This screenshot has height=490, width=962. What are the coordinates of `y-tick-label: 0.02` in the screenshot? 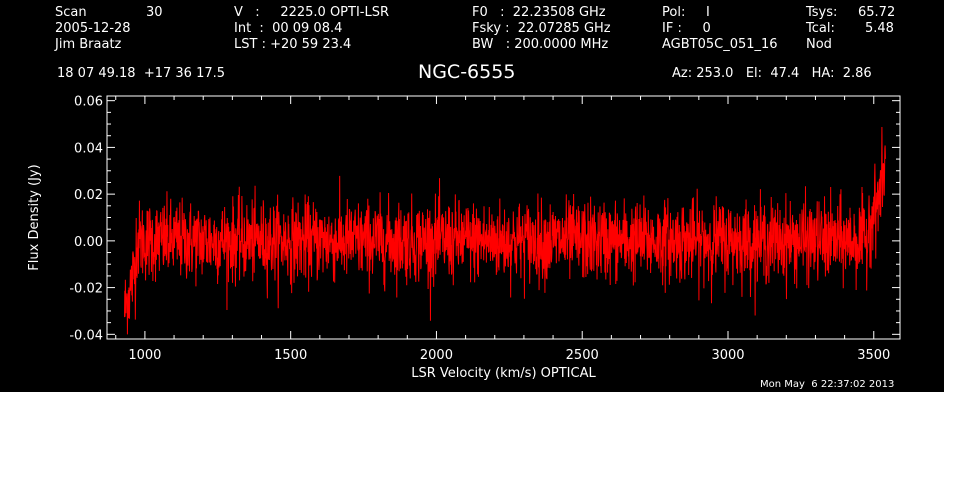 It's located at (88, 195).